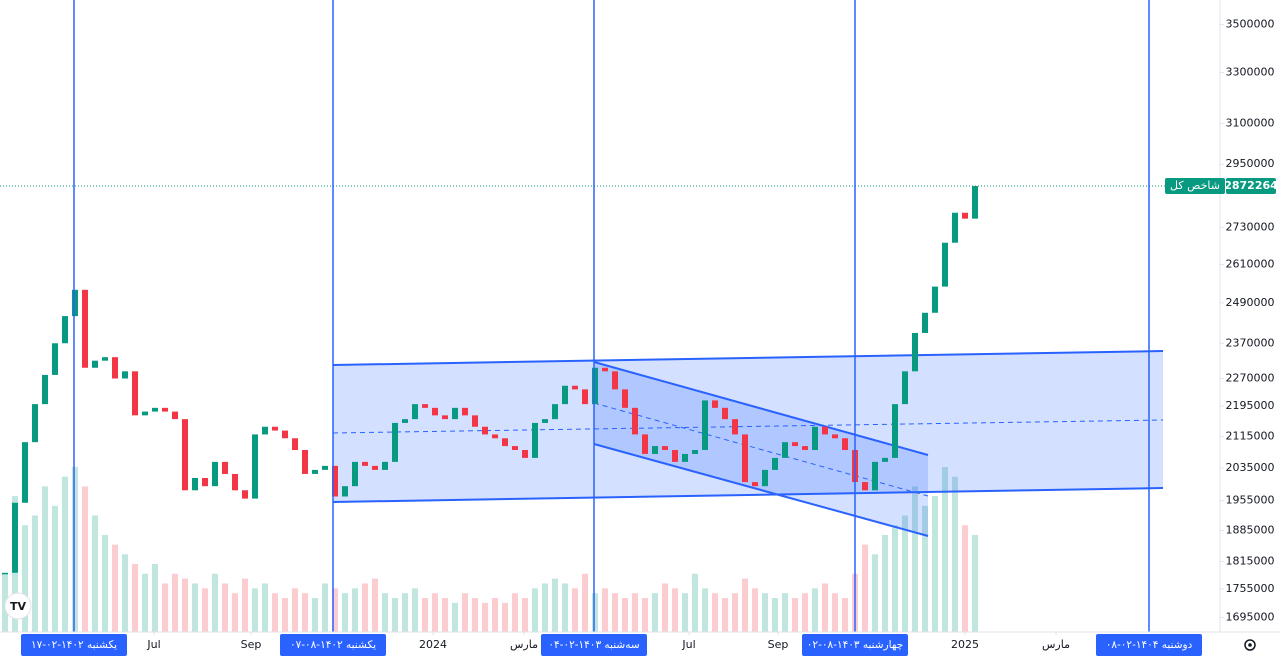  I want to click on y-tick-label: 1815000, so click(1250, 560).